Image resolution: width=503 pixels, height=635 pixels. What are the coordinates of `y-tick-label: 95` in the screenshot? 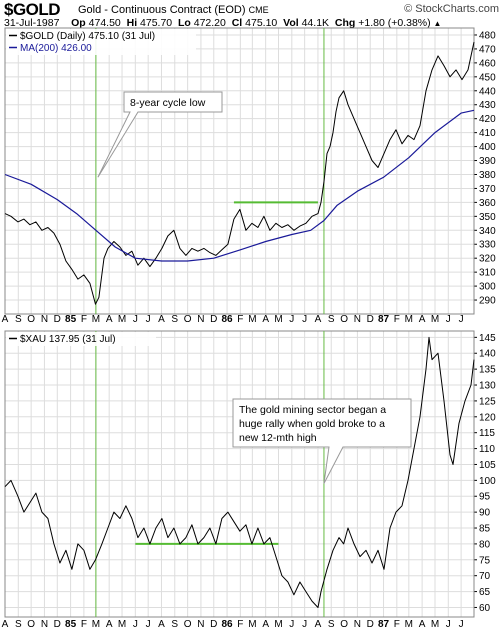 It's located at (485, 497).